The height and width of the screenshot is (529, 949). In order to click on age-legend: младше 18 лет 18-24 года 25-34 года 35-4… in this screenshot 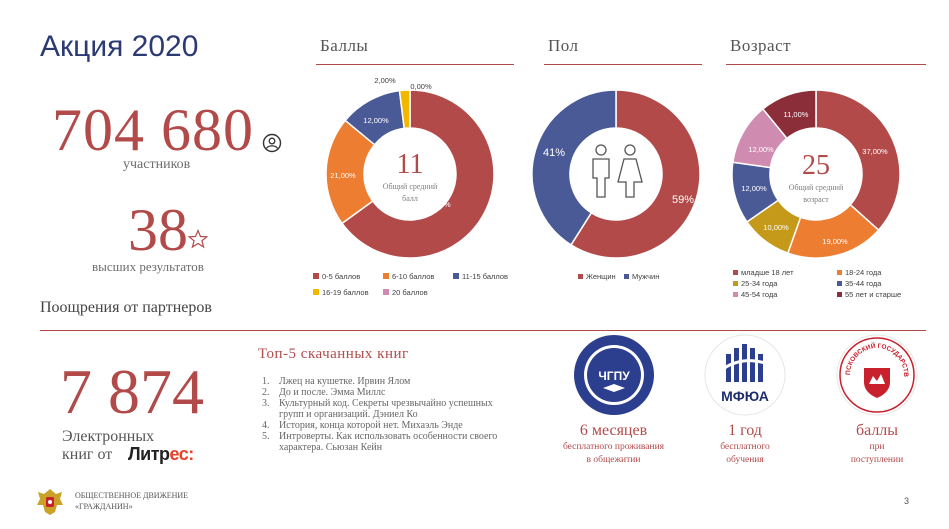, I will do `click(833, 285)`.